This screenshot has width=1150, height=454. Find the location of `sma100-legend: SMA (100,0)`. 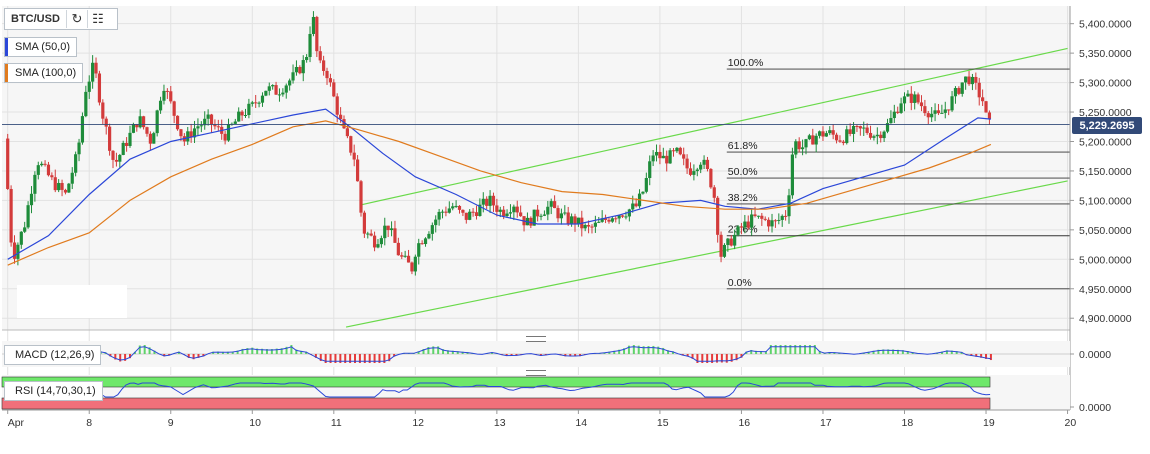

sma100-legend: SMA (100,0) is located at coordinates (44, 73).